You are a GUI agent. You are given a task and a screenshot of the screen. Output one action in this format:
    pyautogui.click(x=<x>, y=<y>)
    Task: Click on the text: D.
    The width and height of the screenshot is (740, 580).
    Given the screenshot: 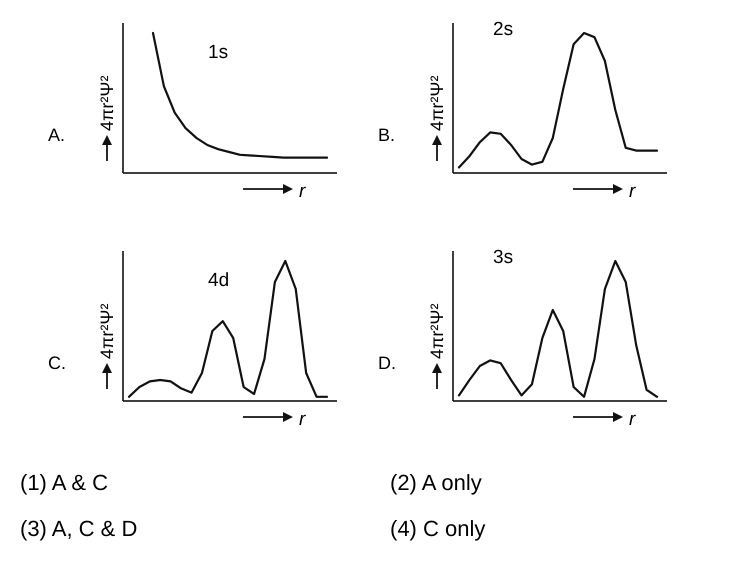 What is the action you would take?
    pyautogui.click(x=387, y=363)
    